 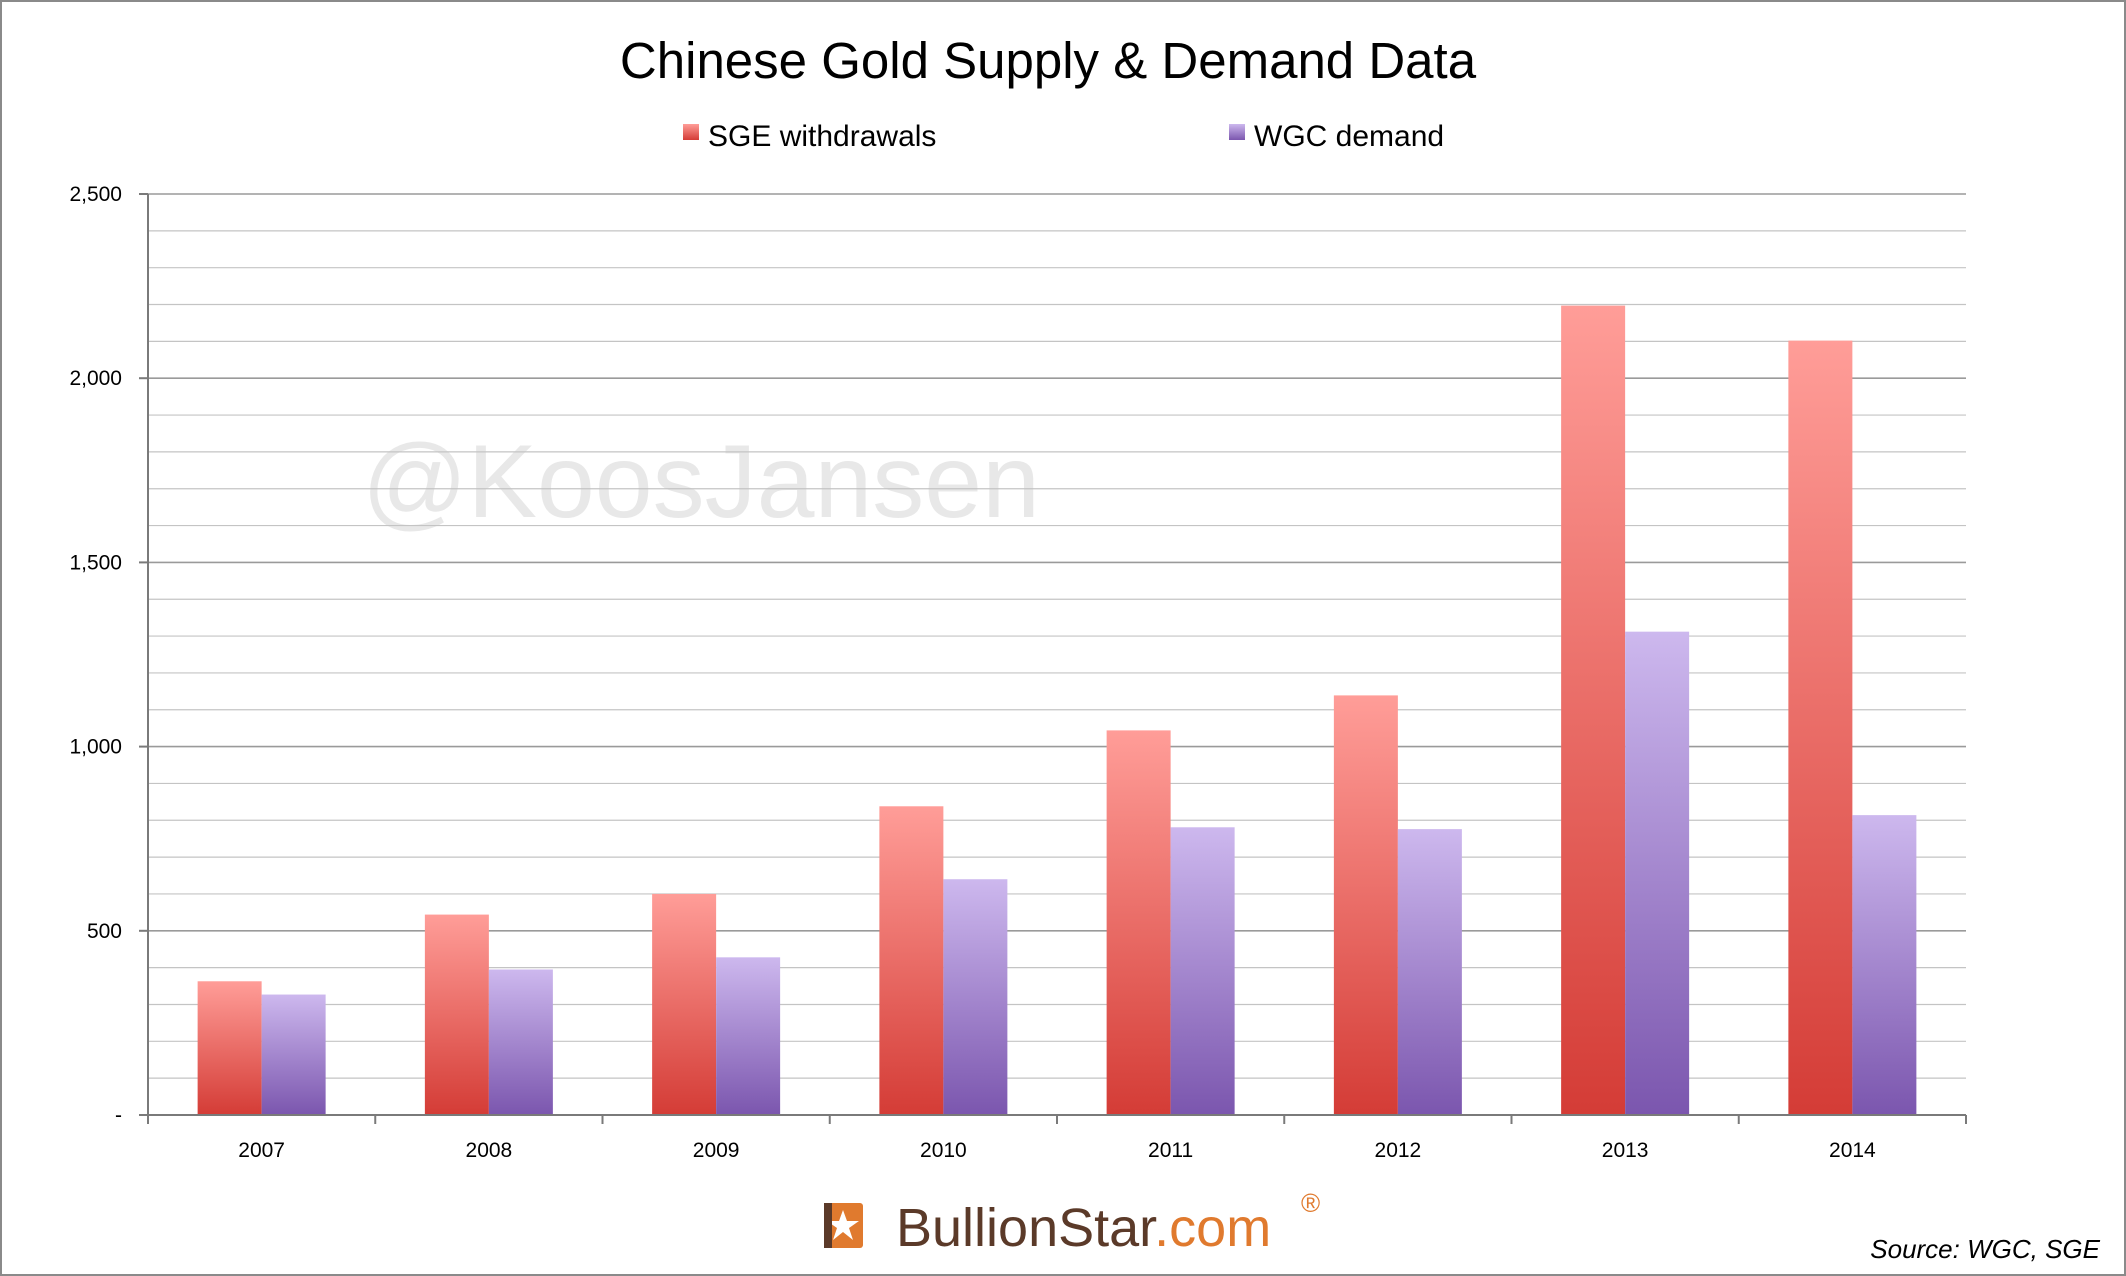 I want to click on legend-swatch-sge, so click(x=691, y=132).